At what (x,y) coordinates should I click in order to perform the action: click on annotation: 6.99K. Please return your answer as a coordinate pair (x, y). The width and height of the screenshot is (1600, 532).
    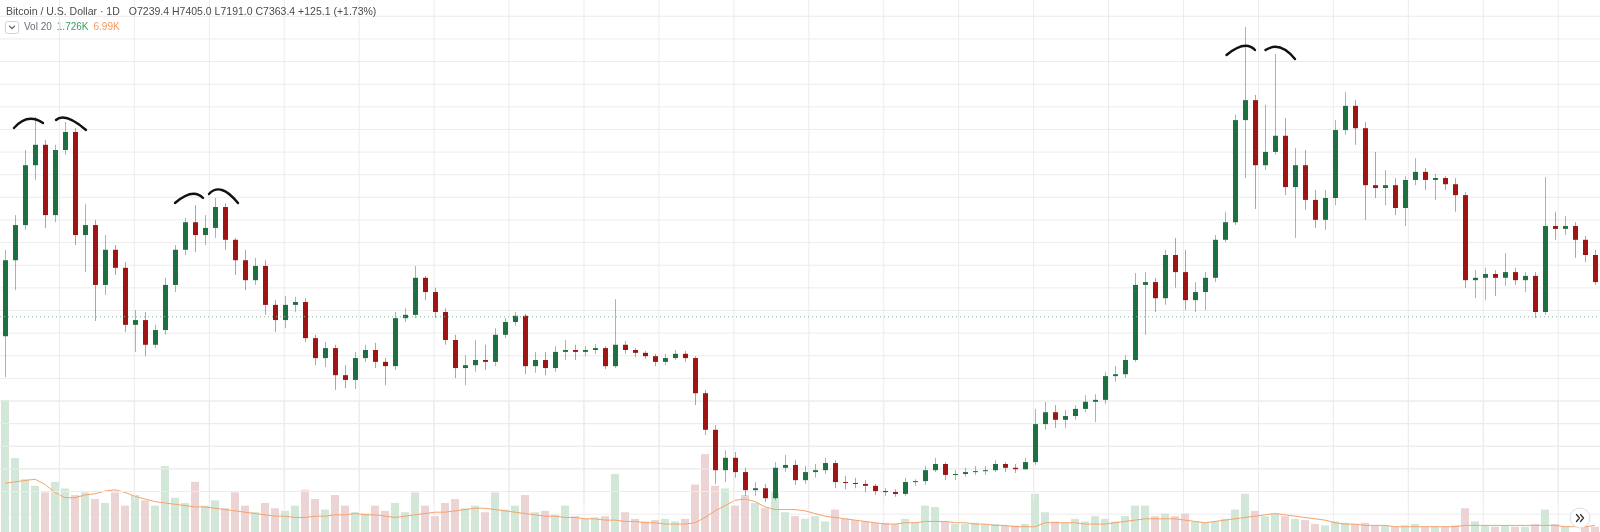
    Looking at the image, I should click on (106, 27).